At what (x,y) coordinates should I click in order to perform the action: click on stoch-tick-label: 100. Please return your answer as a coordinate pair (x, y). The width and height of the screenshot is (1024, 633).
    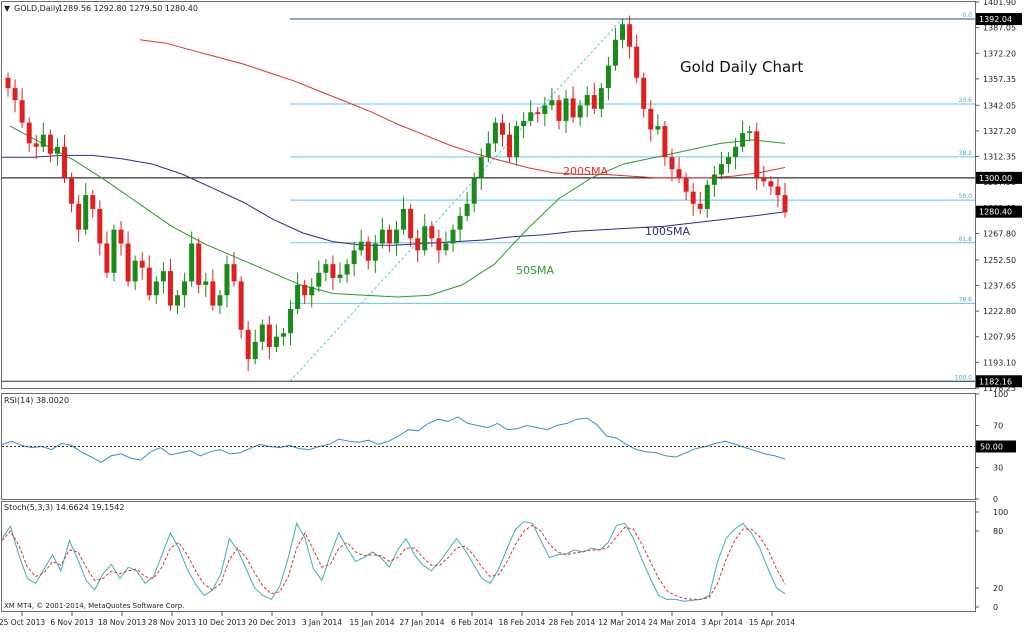
    Looking at the image, I should click on (1000, 512).